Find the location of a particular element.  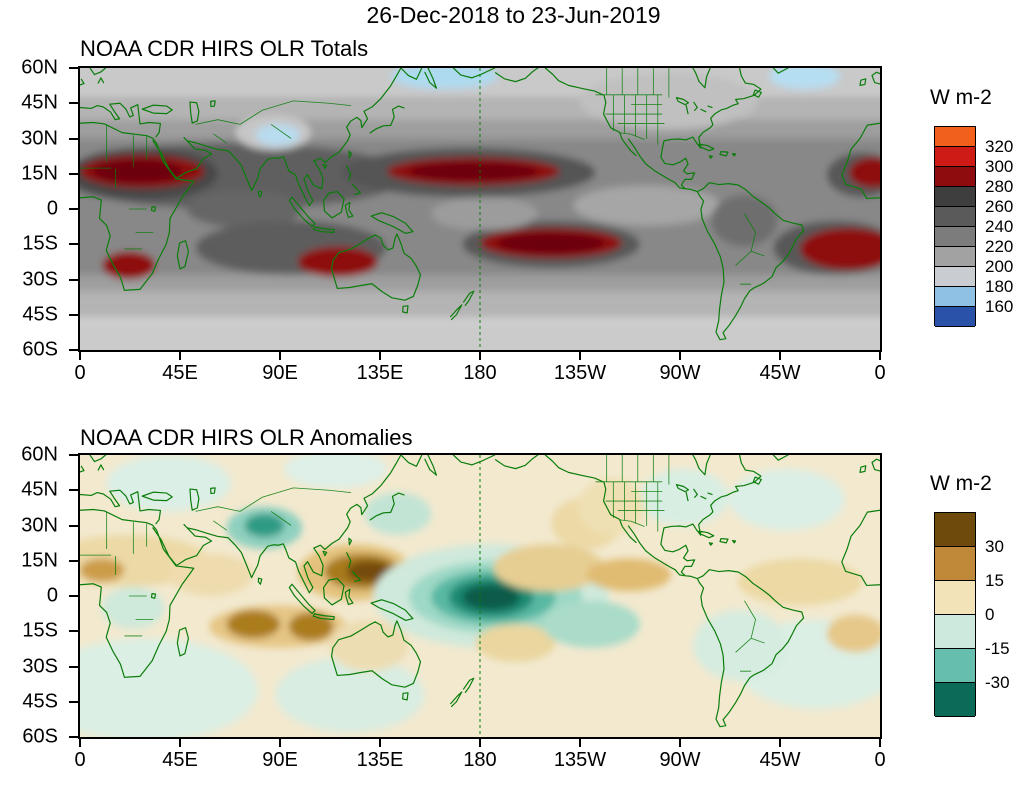

lon-tick-label: 45E is located at coordinates (180, 760).